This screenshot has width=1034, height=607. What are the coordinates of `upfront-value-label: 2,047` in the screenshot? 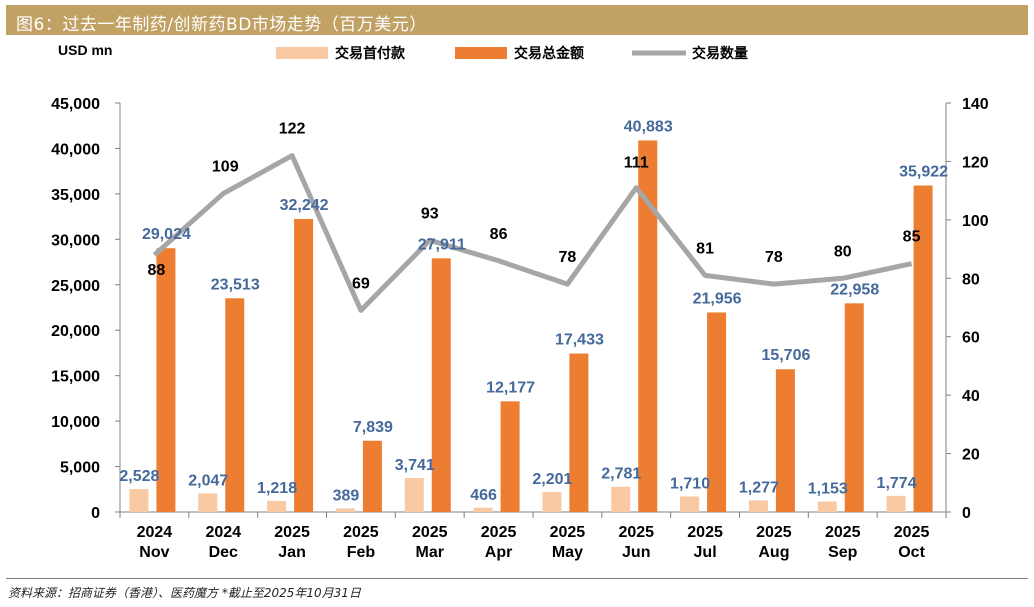 It's located at (208, 480).